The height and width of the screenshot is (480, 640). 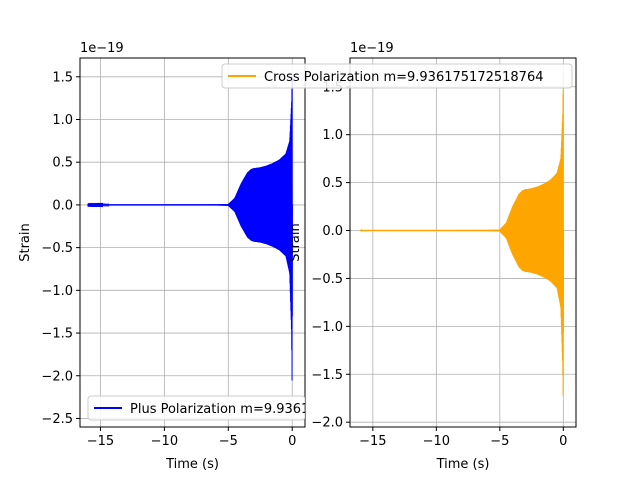 I want to click on y-tick-label: −2.5, so click(x=57, y=419).